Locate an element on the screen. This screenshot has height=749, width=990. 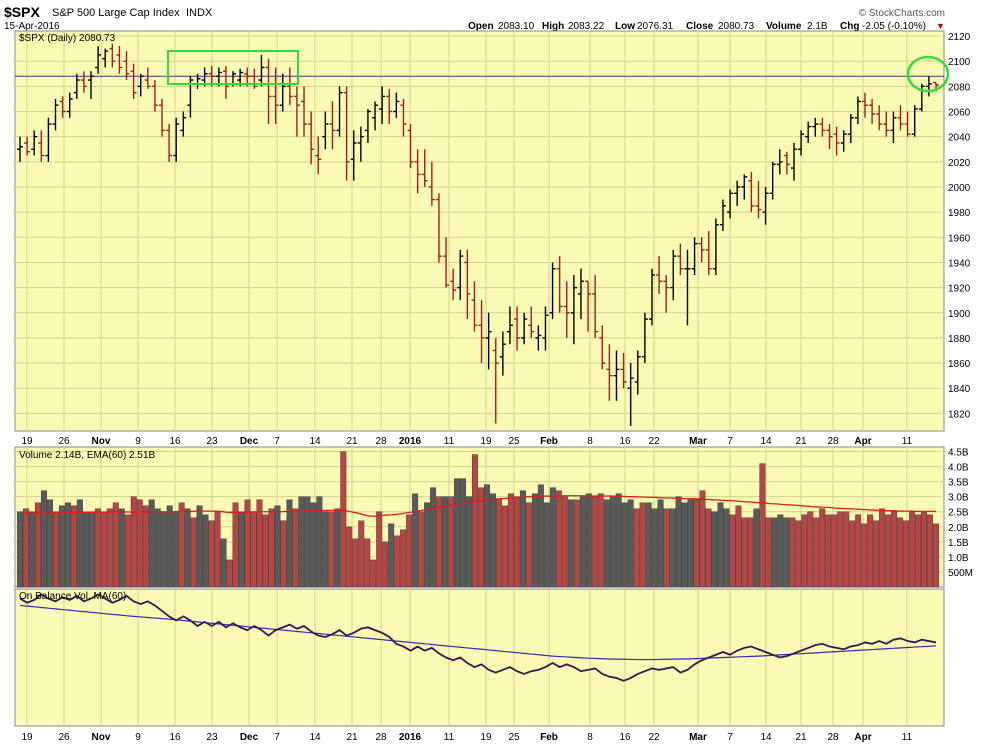
volume-tick-label: 1.5B is located at coordinates (958, 543).